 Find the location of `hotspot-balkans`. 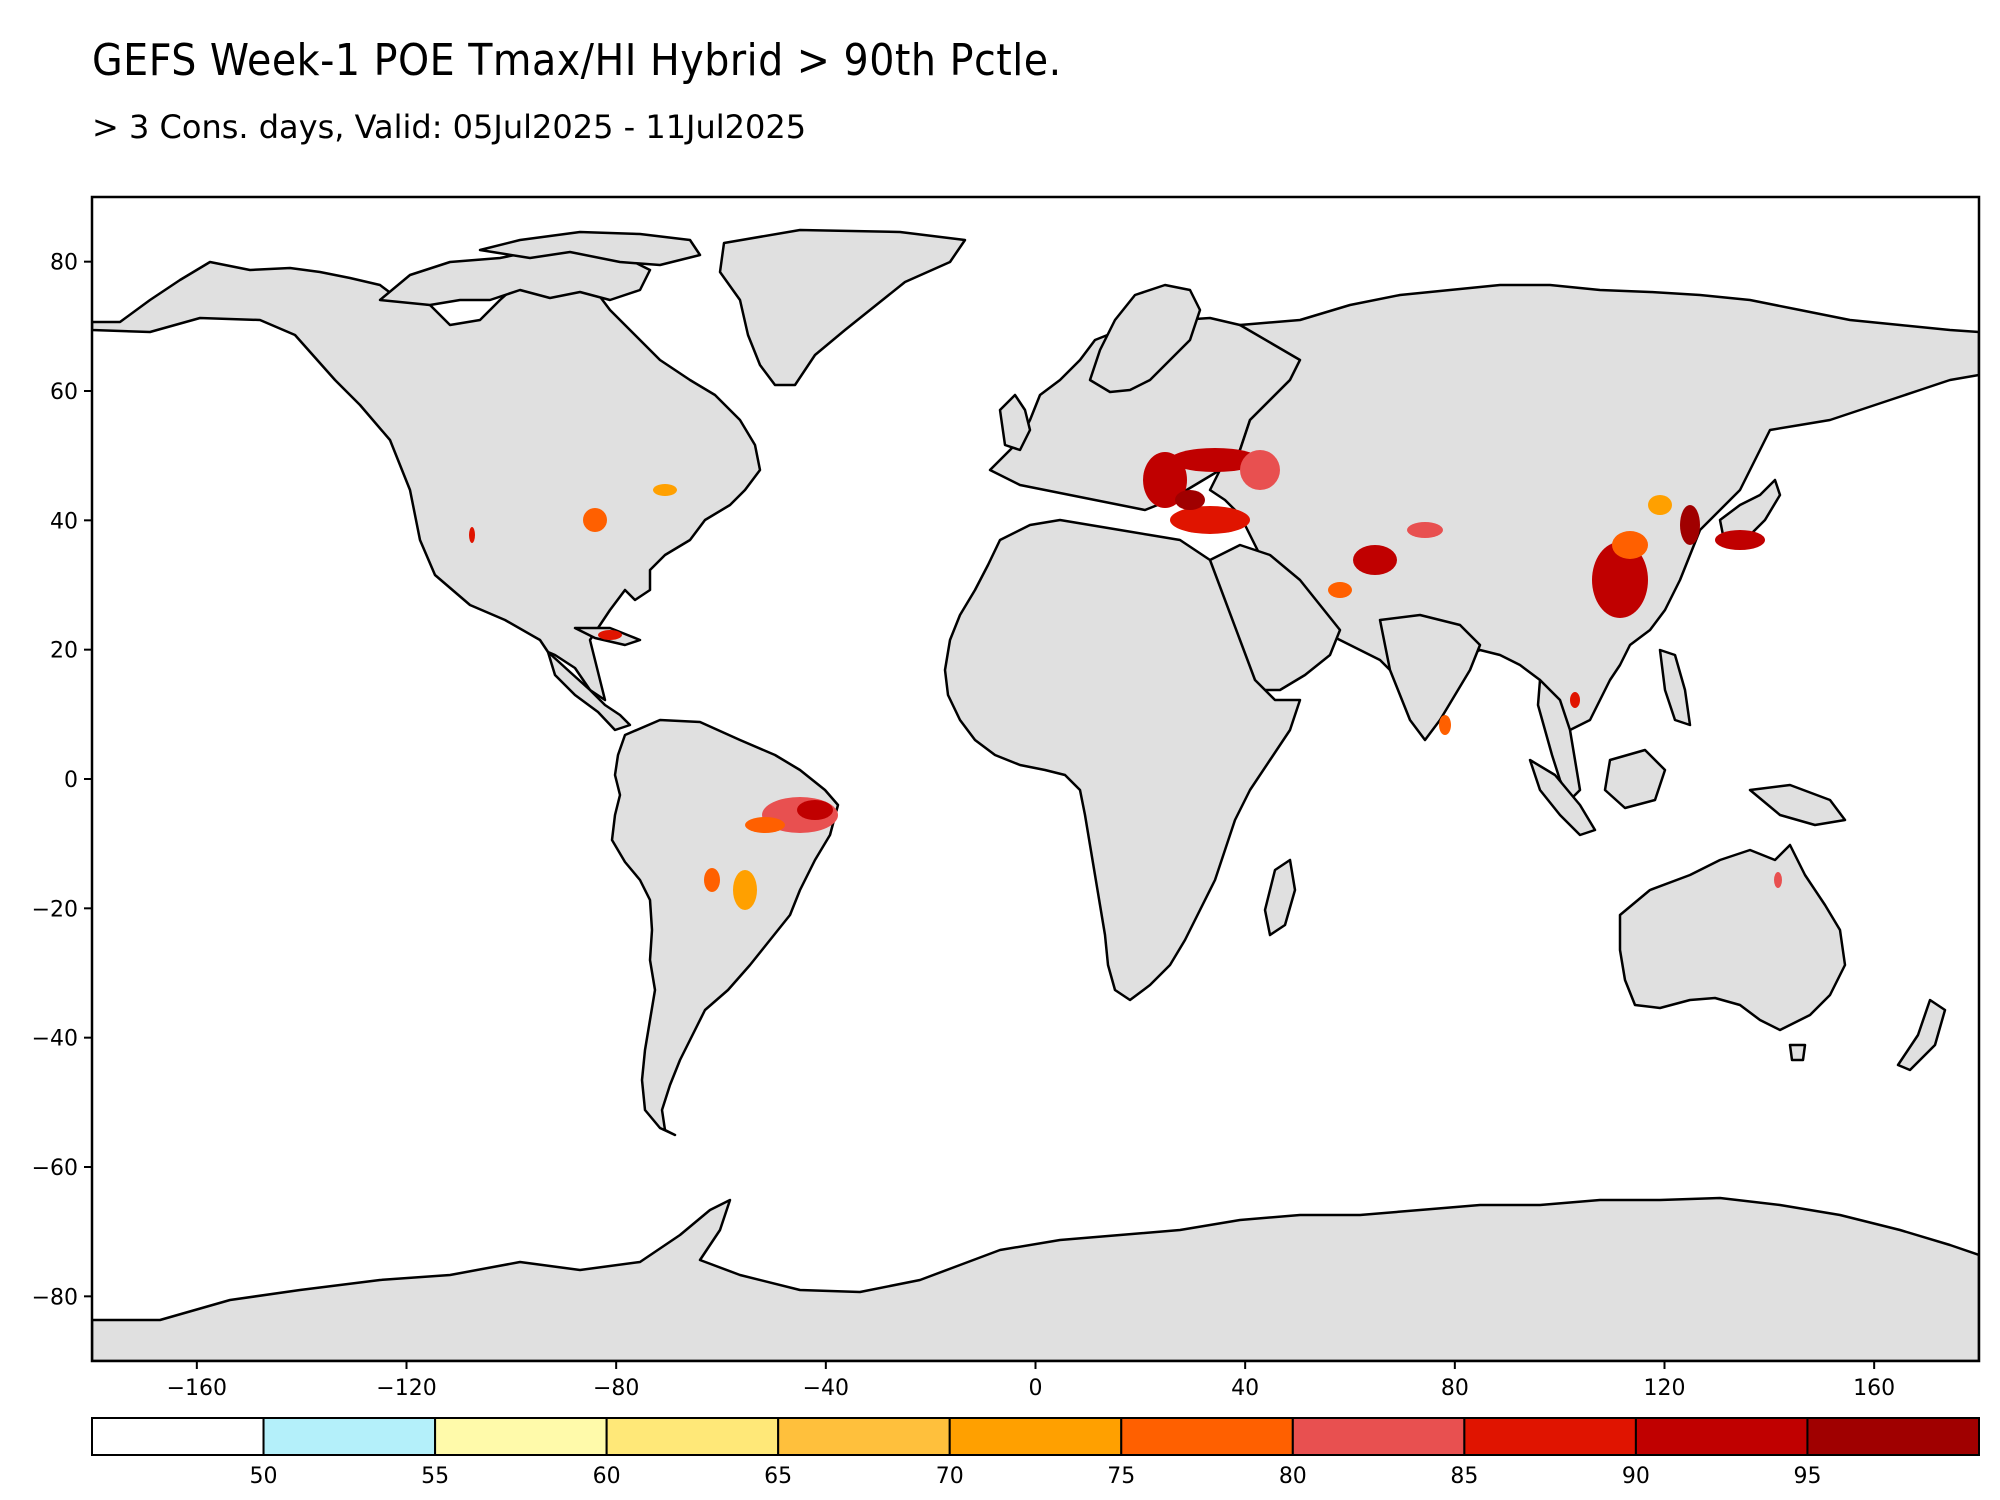

hotspot-balkans is located at coordinates (1165, 480).